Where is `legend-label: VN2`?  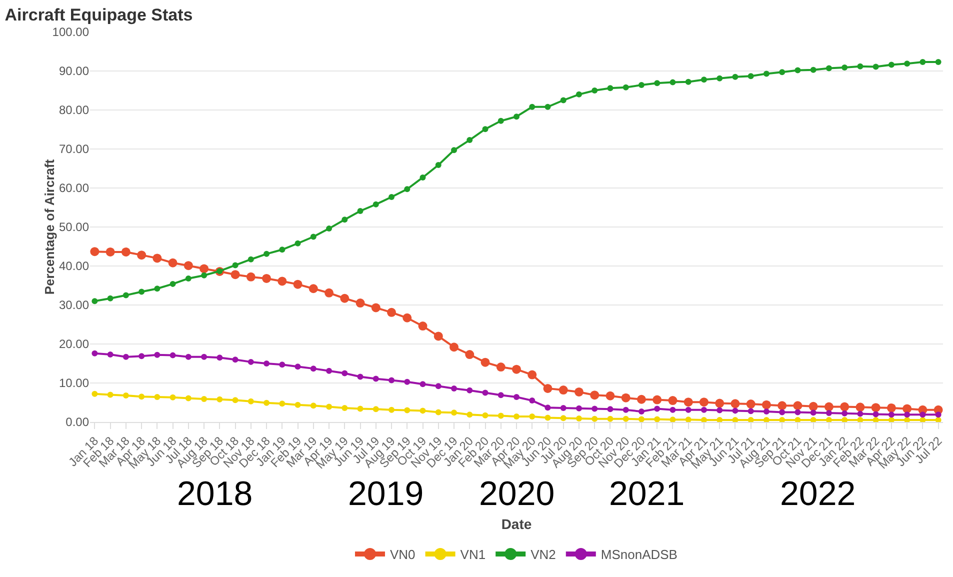 legend-label: VN2 is located at coordinates (543, 554).